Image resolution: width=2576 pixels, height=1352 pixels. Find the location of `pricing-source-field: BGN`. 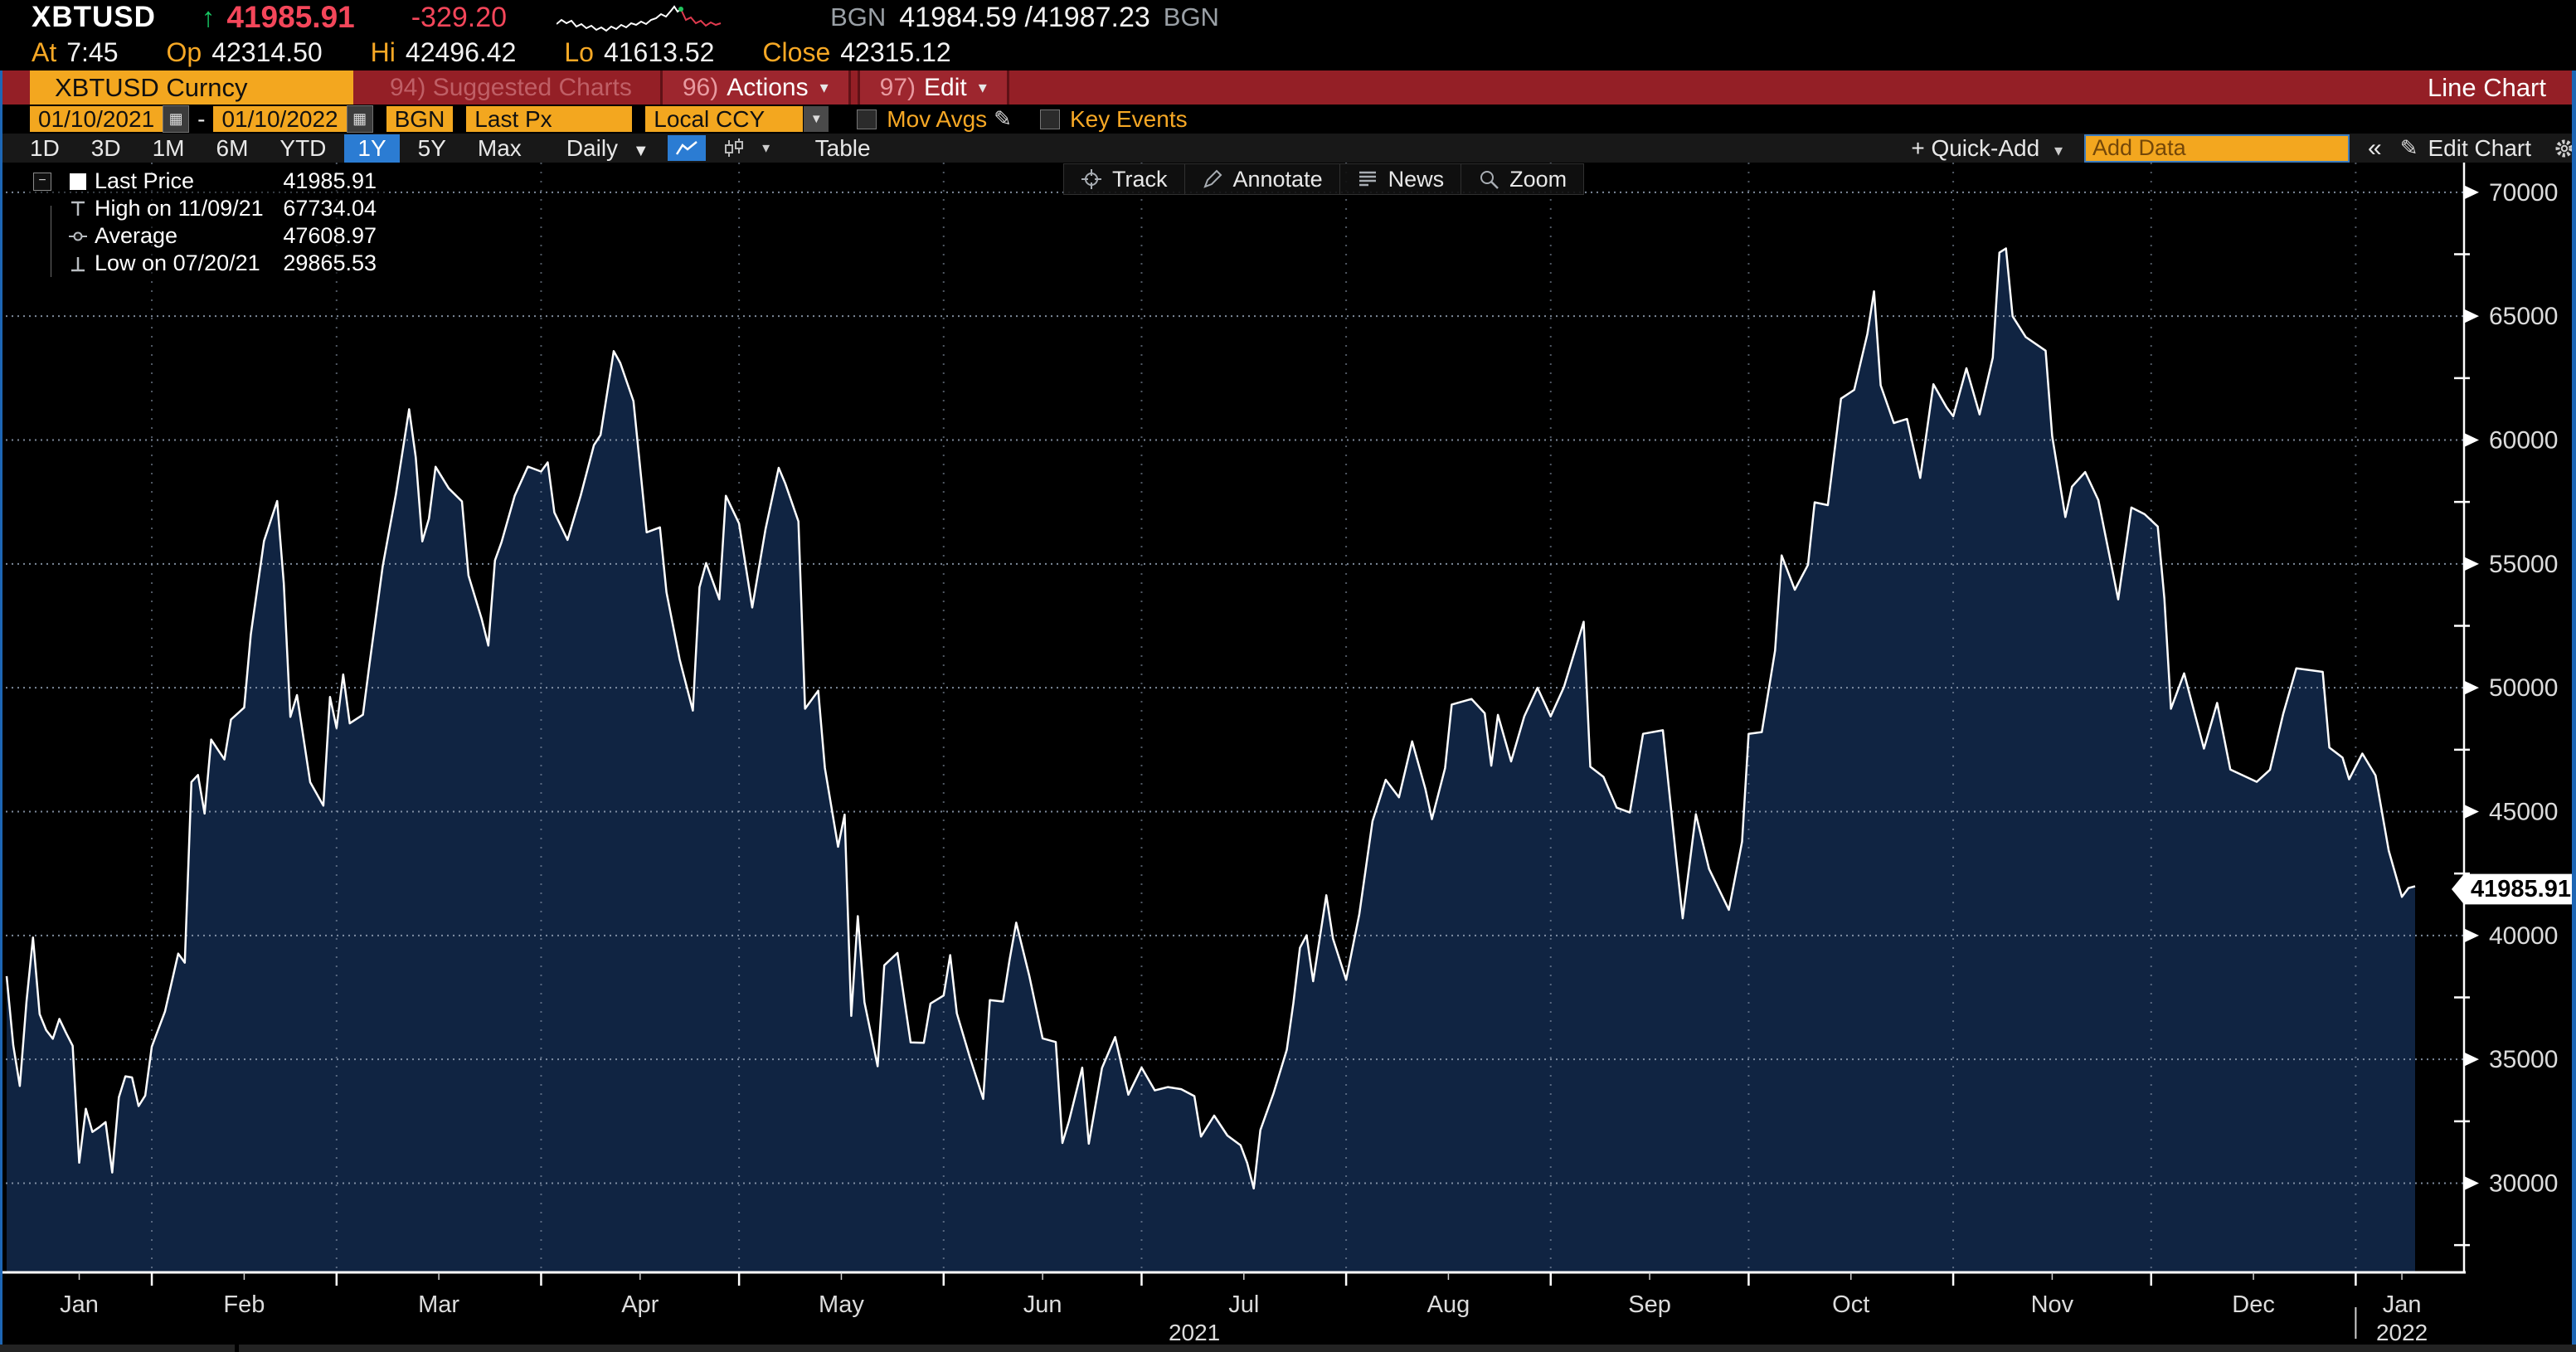

pricing-source-field: BGN is located at coordinates (420, 119).